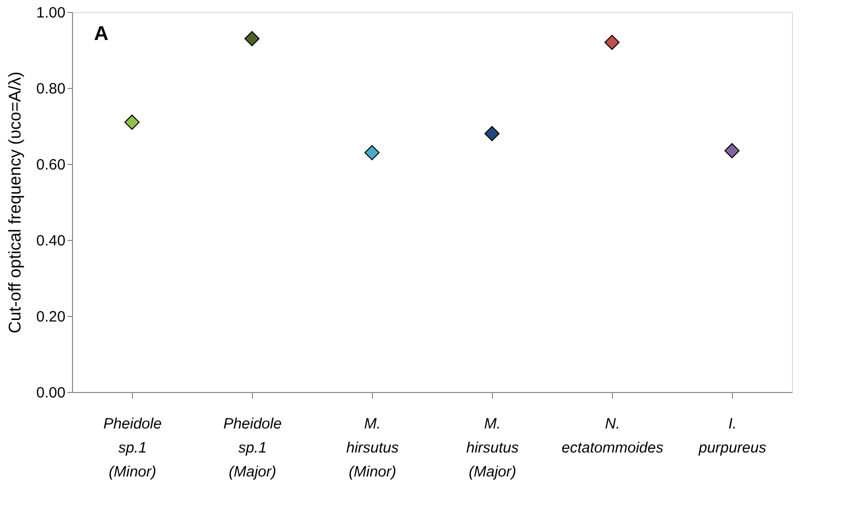  Describe the element at coordinates (101, 34) in the screenshot. I see `annotation: A` at that location.